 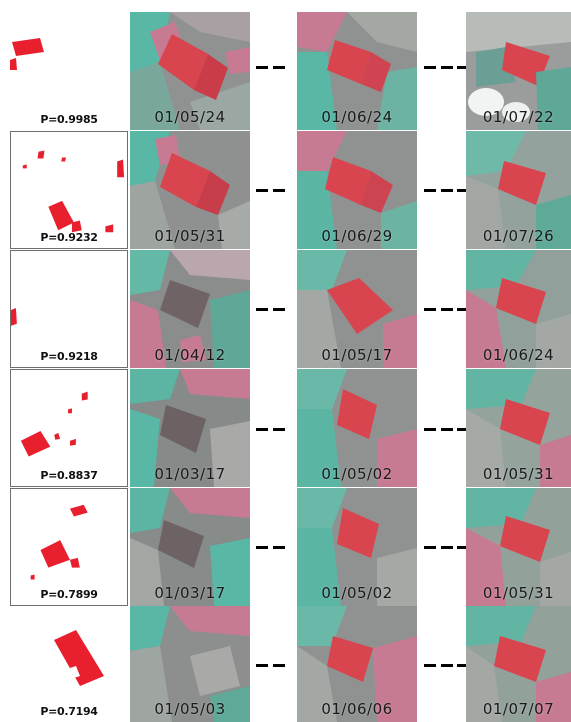 I want to click on satellite-tile: 01/06/06, so click(x=357, y=664).